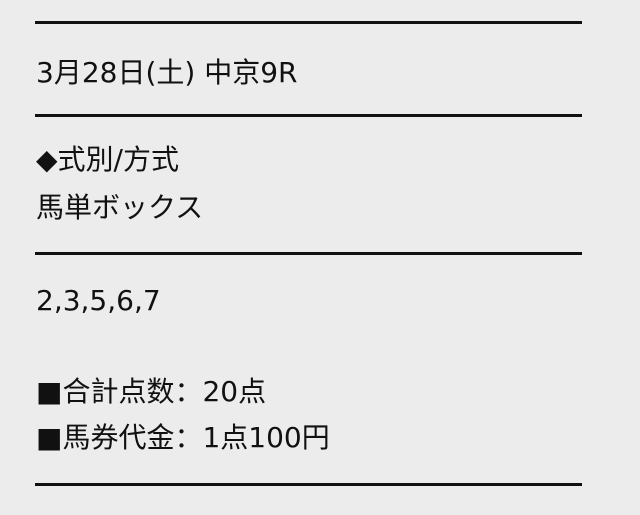  Describe the element at coordinates (151, 391) in the screenshot. I see `total-points: ■合計点数：20点` at that location.